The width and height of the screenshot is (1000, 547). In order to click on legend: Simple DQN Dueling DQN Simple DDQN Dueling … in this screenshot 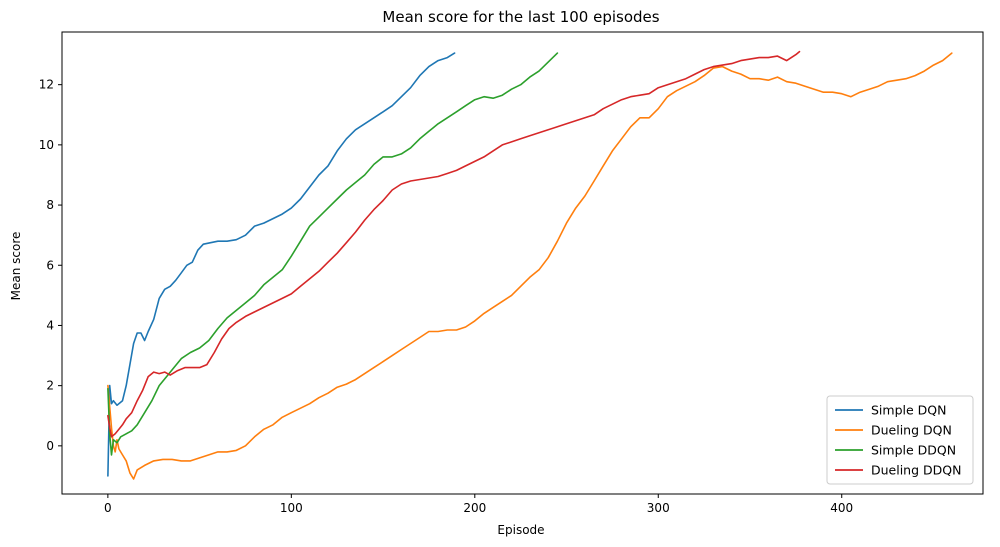, I will do `click(900, 440)`.